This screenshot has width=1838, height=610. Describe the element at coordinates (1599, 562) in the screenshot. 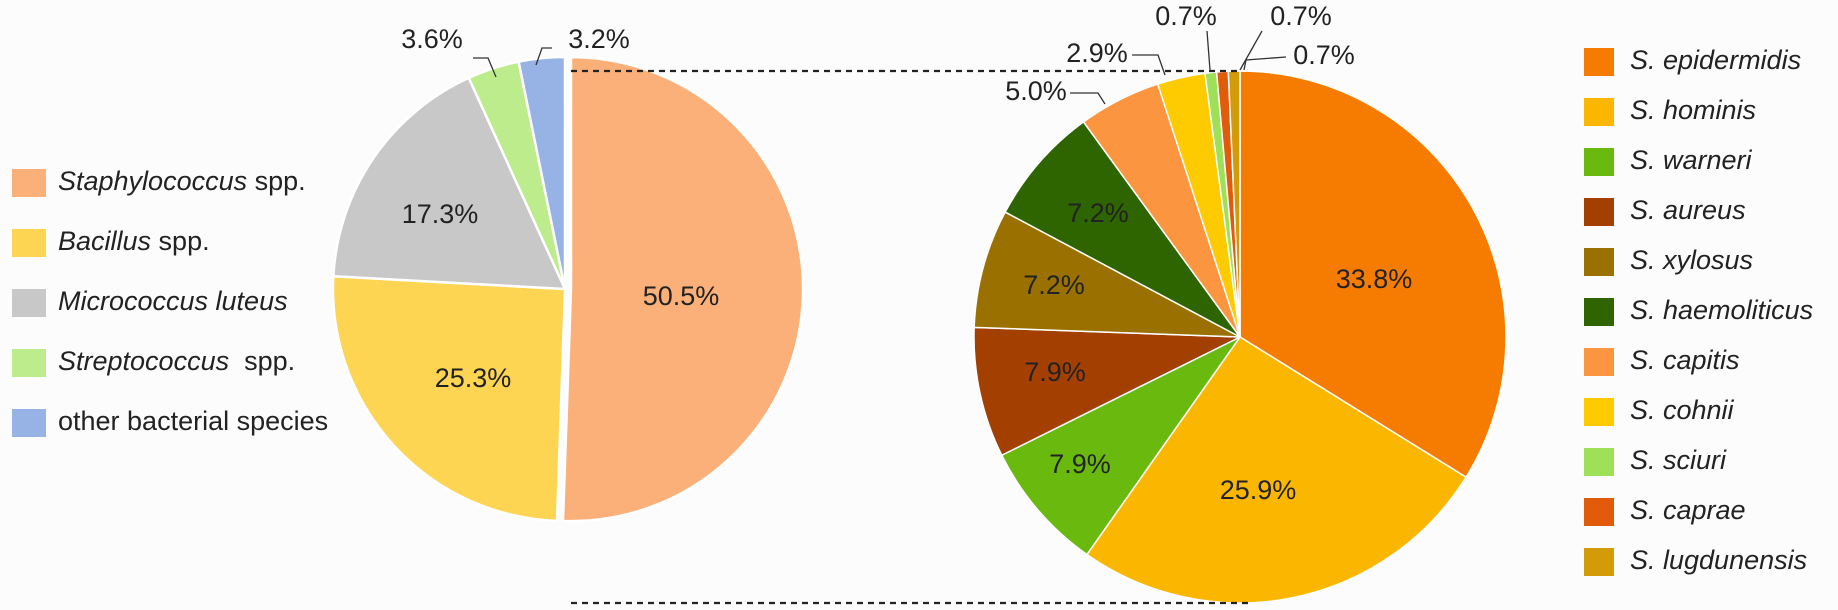

I see `legend-swatch-s-lugdunensis` at that location.